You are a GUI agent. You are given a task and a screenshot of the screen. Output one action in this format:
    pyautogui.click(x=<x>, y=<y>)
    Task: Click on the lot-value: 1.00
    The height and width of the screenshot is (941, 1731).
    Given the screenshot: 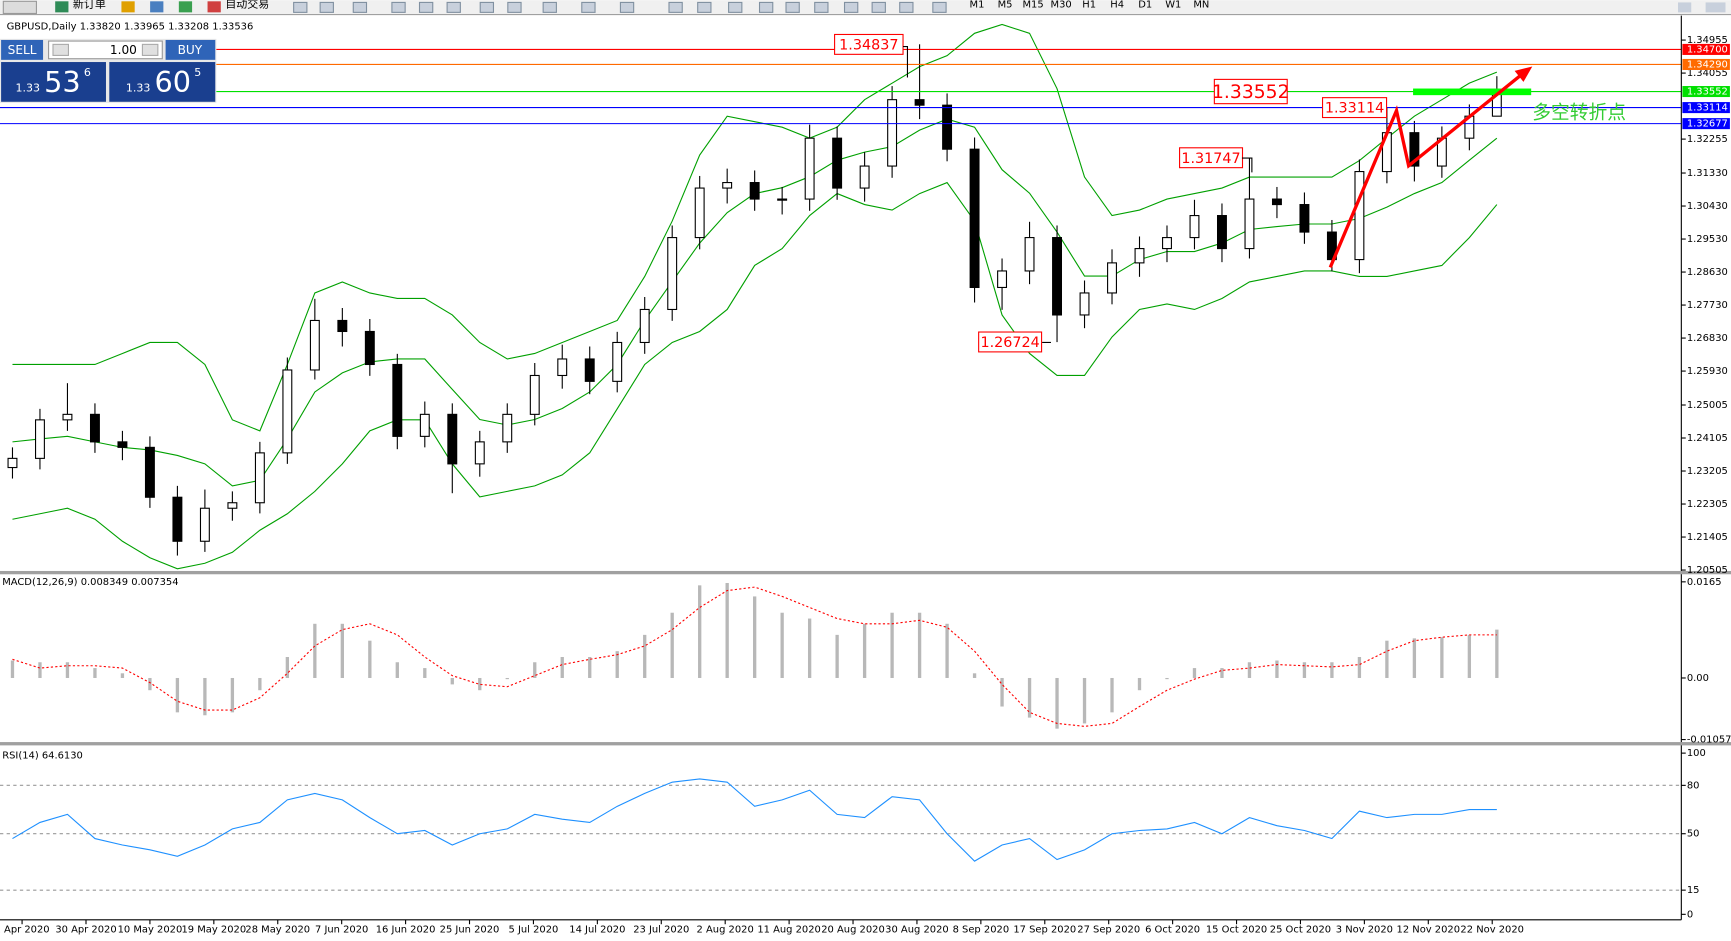 What is the action you would take?
    pyautogui.click(x=123, y=50)
    